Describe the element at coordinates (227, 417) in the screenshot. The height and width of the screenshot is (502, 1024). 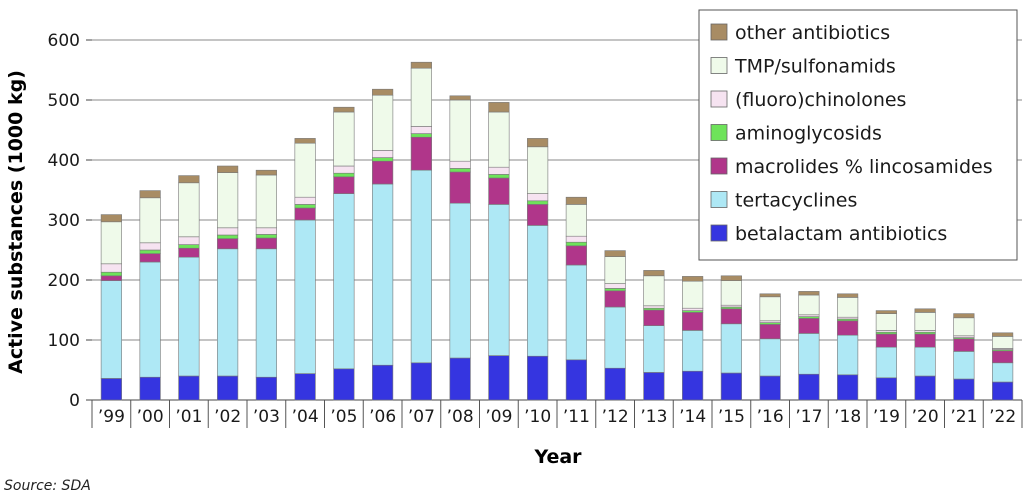
I see `x-tick-label: ’02` at that location.